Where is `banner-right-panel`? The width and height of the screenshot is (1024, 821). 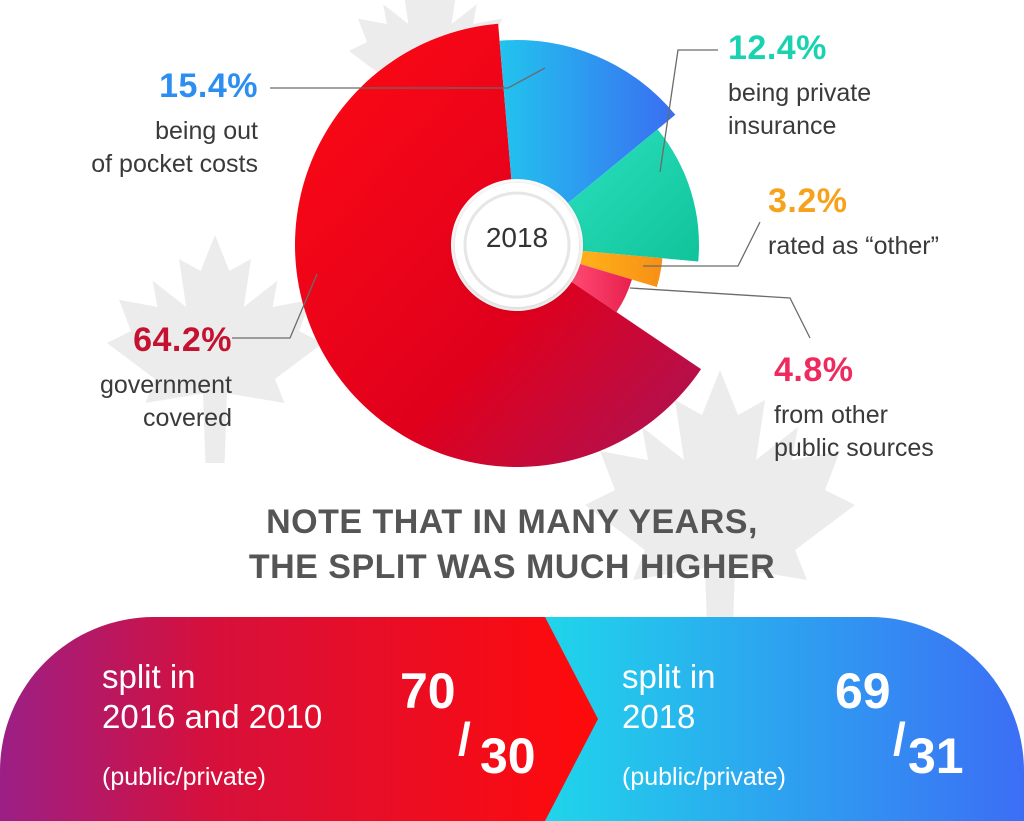
banner-right-panel is located at coordinates (782, 719).